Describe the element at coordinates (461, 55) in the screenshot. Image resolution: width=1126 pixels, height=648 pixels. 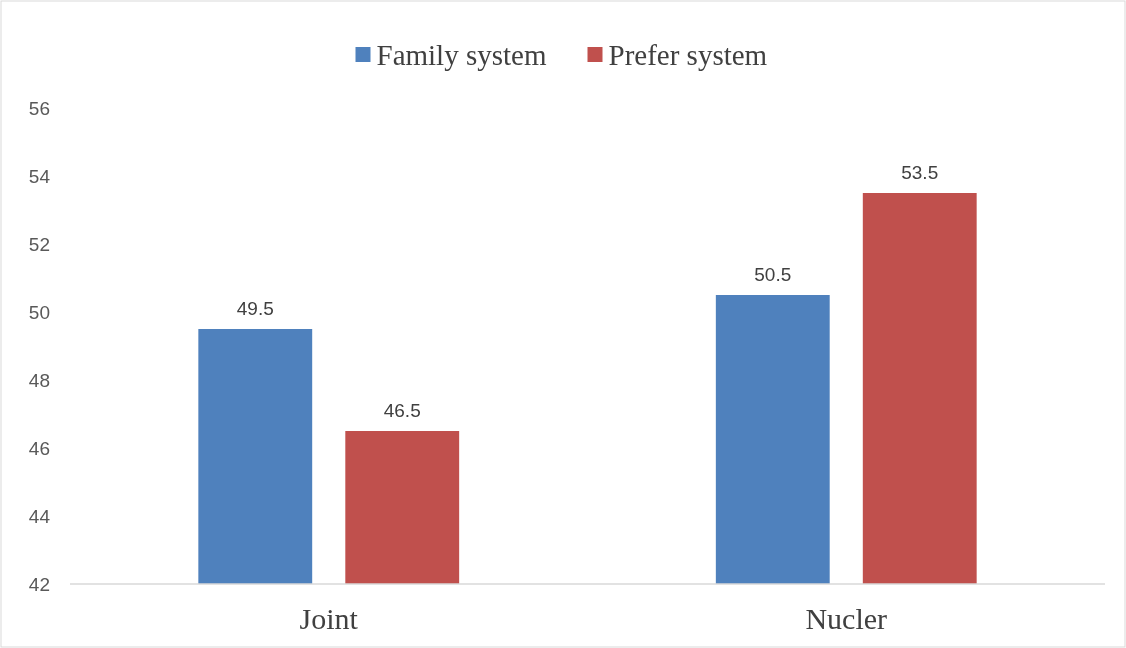
I see `legend-label: Family system` at that location.